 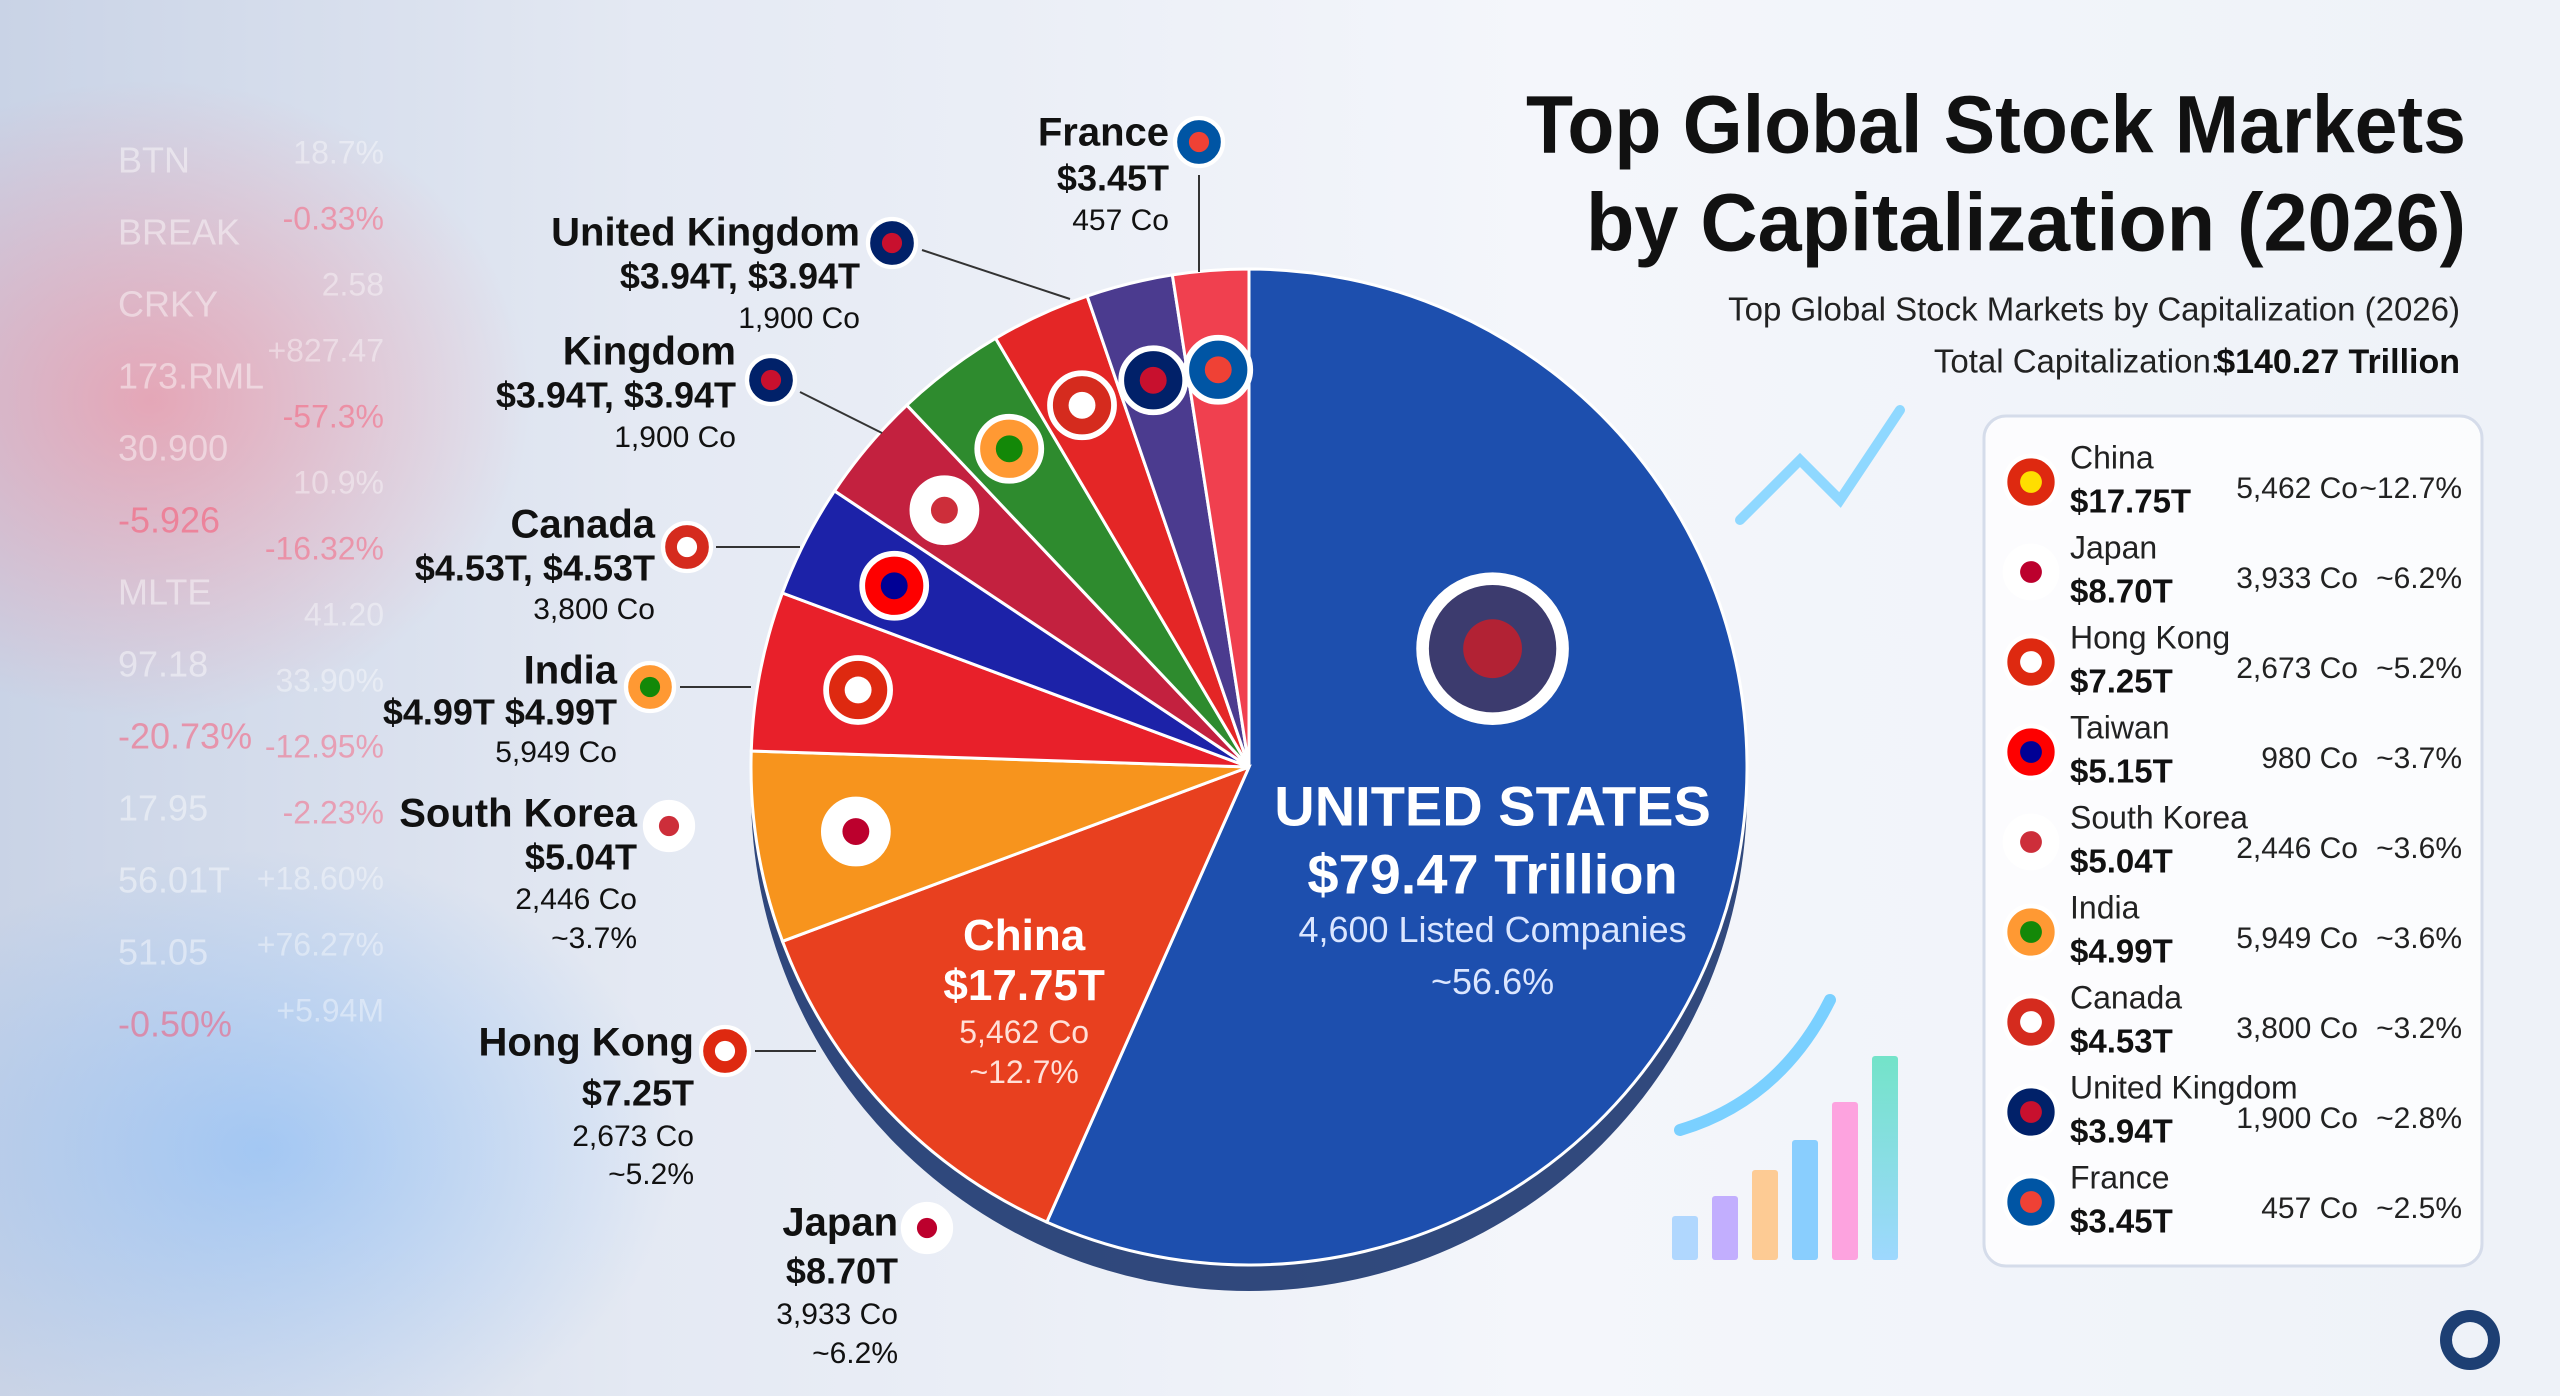 I want to click on ticker-text: 10.9%, so click(x=338, y=482).